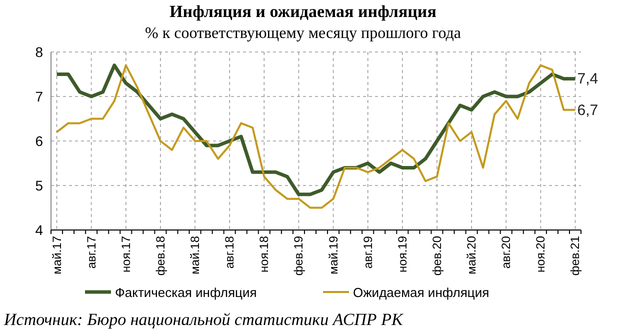  Describe the element at coordinates (587, 110) in the screenshot. I see `data-label: 6,7` at that location.